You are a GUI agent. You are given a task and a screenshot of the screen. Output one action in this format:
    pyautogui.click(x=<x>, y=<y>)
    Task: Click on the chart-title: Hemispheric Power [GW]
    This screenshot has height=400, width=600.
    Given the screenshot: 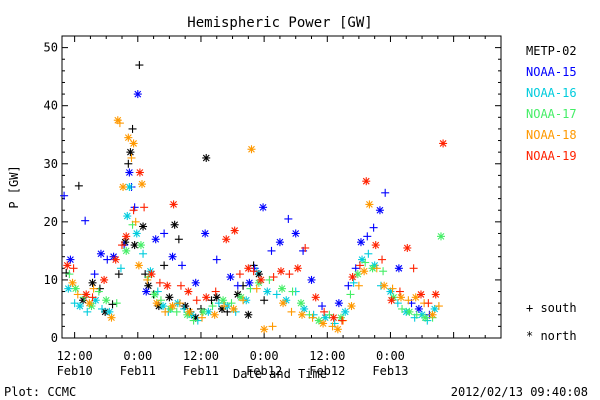 What is the action you would take?
    pyautogui.click(x=279, y=23)
    